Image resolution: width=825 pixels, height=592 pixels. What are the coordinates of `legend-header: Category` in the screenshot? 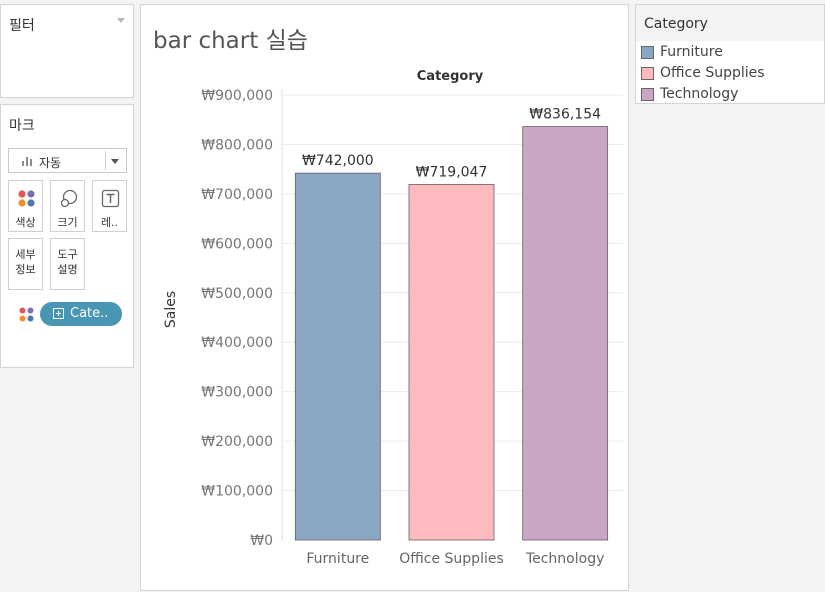 It's located at (730, 23).